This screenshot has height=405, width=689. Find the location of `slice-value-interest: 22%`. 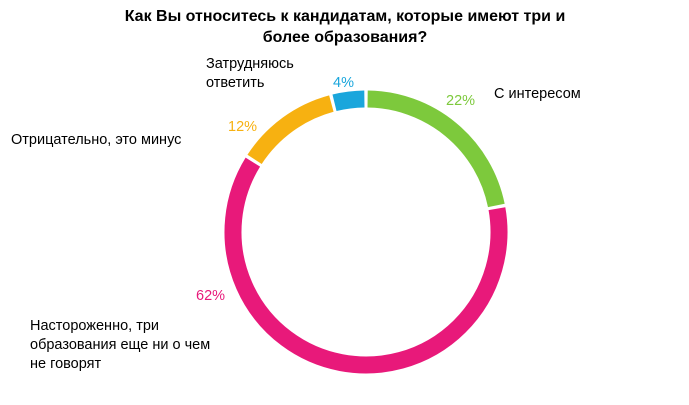

slice-value-interest: 22% is located at coordinates (460, 101).